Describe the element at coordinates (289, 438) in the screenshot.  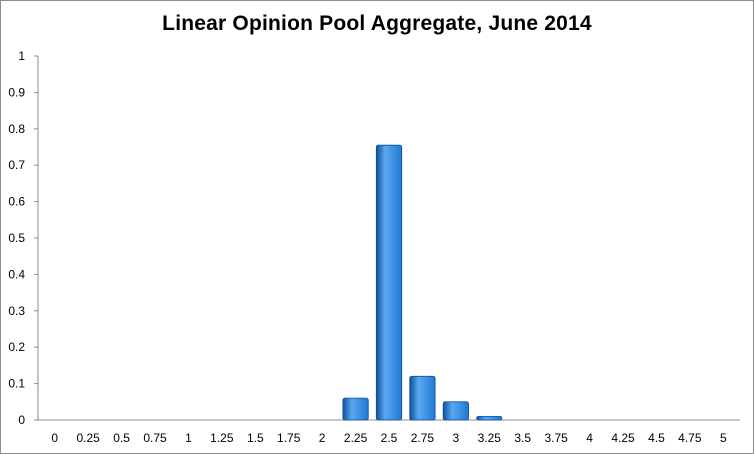
I see `x-tick-label: 1.75` at that location.